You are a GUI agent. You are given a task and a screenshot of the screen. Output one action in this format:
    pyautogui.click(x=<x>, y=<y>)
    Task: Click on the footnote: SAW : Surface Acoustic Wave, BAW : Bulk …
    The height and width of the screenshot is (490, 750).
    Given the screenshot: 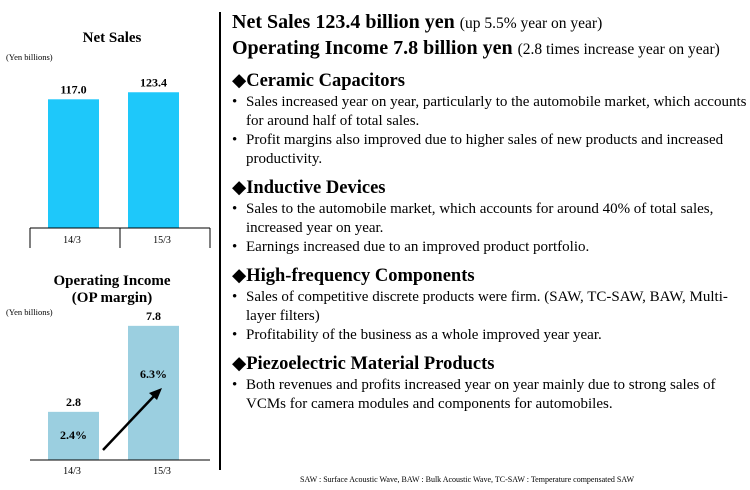 What is the action you would take?
    pyautogui.click(x=467, y=479)
    